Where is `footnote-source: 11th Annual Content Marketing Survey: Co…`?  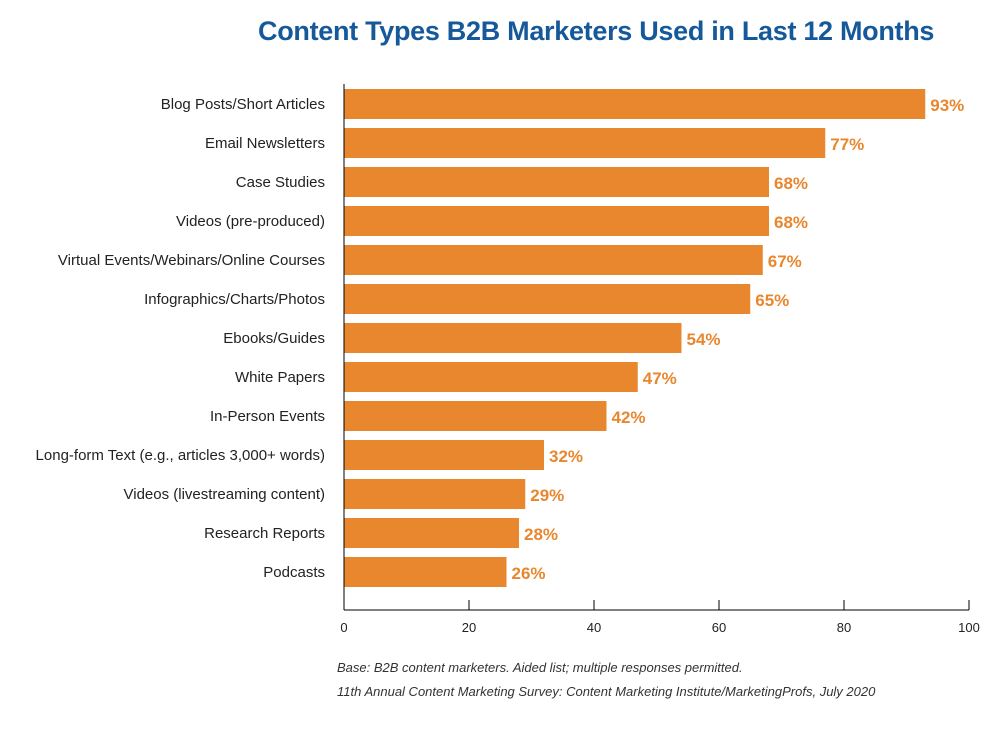
footnote-source: 11th Annual Content Marketing Survey: Co… is located at coordinates (606, 691).